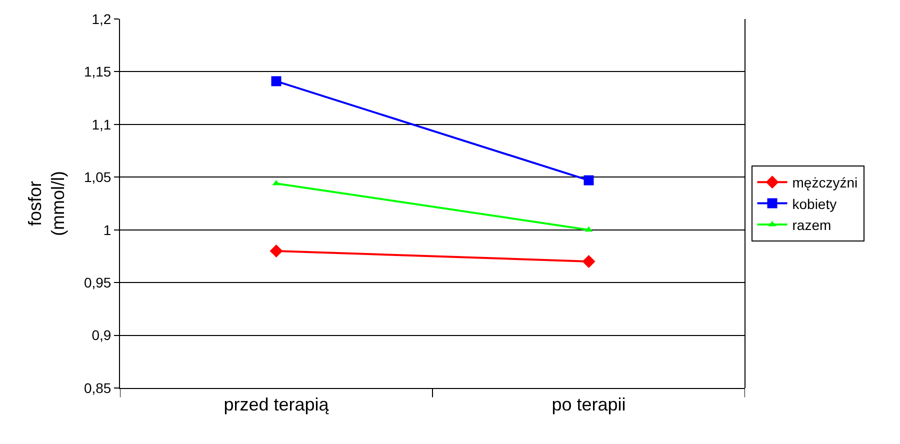 This screenshot has width=900, height=444. What do you see at coordinates (98, 282) in the screenshot?
I see `y-tick-label: 0,95` at bounding box center [98, 282].